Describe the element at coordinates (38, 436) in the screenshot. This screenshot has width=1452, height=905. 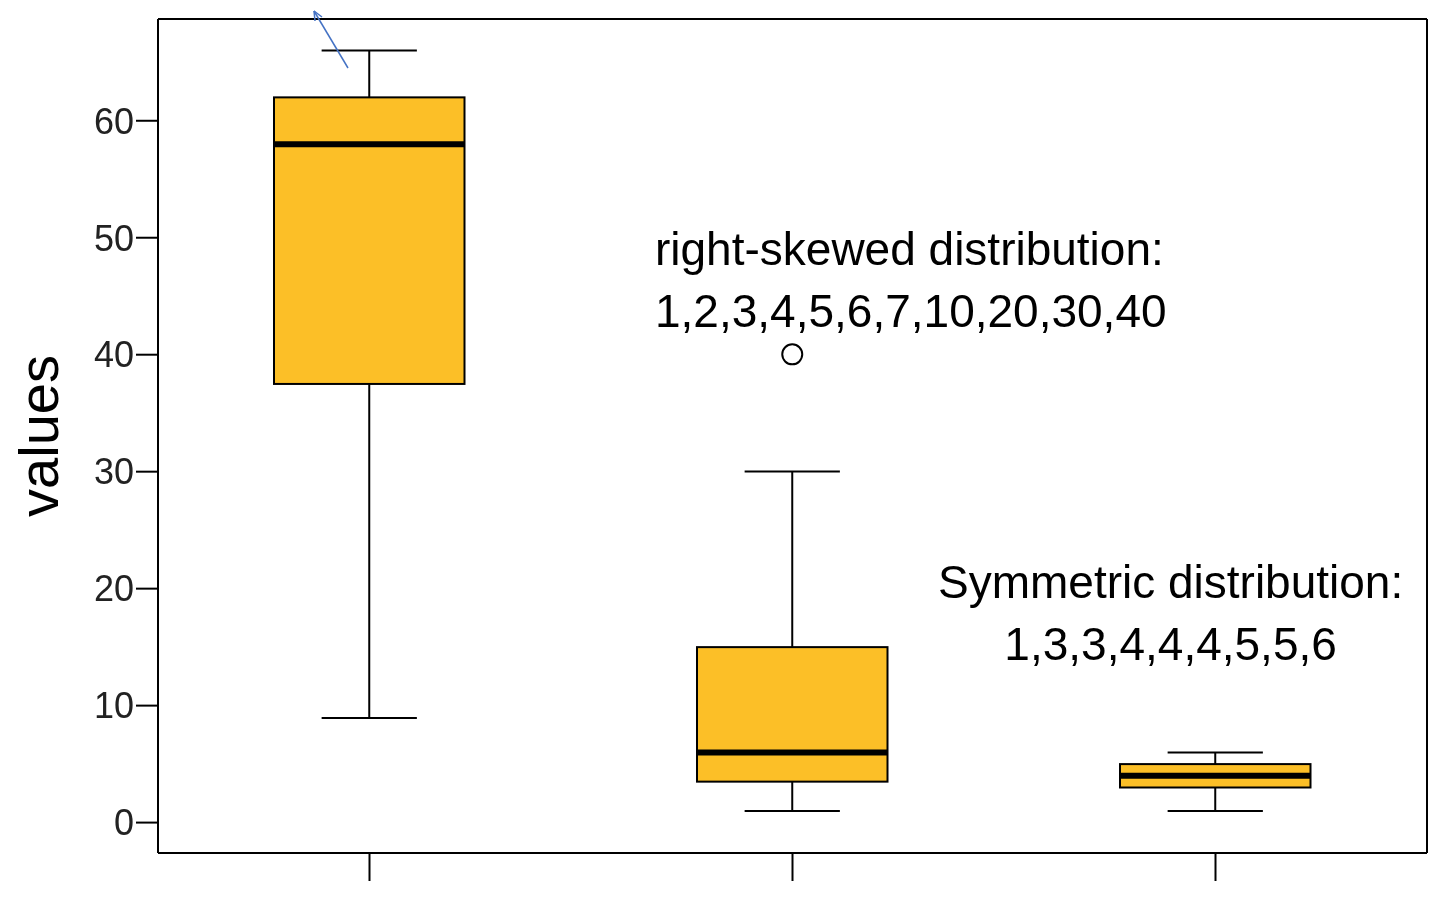
I see `y-axis-title: values` at that location.